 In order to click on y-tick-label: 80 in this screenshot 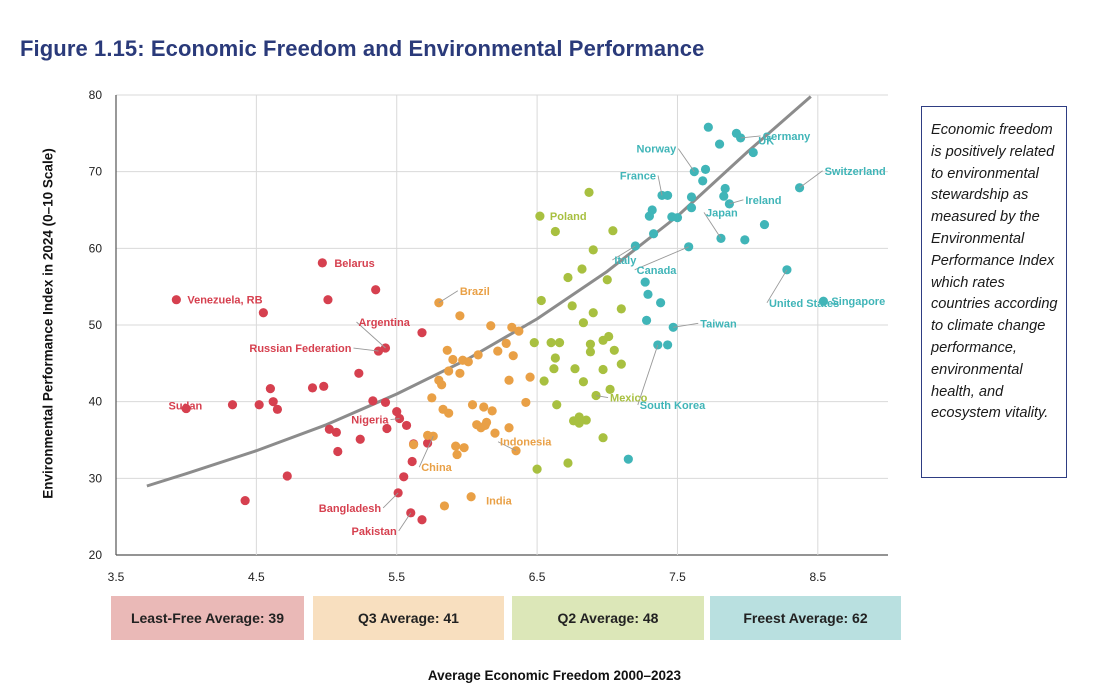, I will do `click(96, 95)`.